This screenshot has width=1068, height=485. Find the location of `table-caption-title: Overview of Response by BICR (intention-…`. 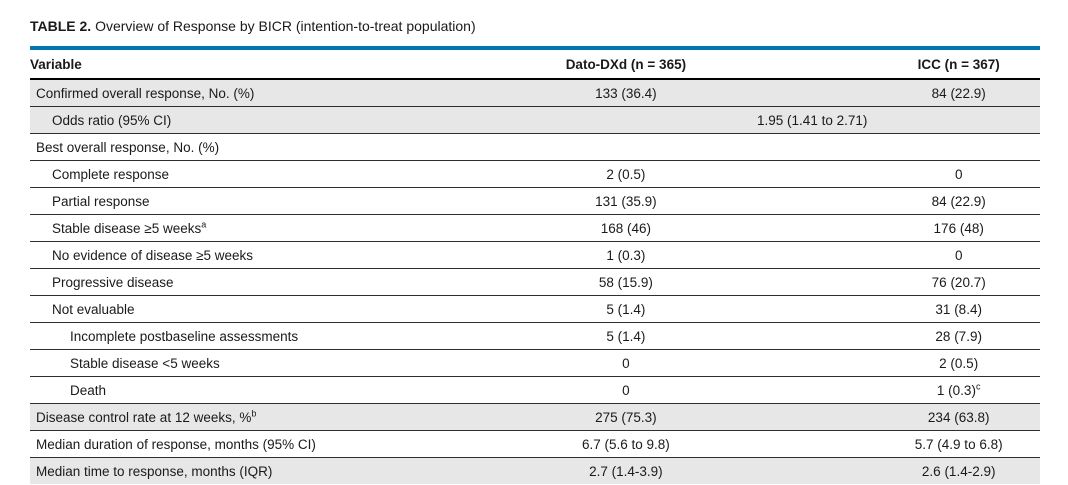

table-caption-title: Overview of Response by BICR (intention-… is located at coordinates (285, 26).